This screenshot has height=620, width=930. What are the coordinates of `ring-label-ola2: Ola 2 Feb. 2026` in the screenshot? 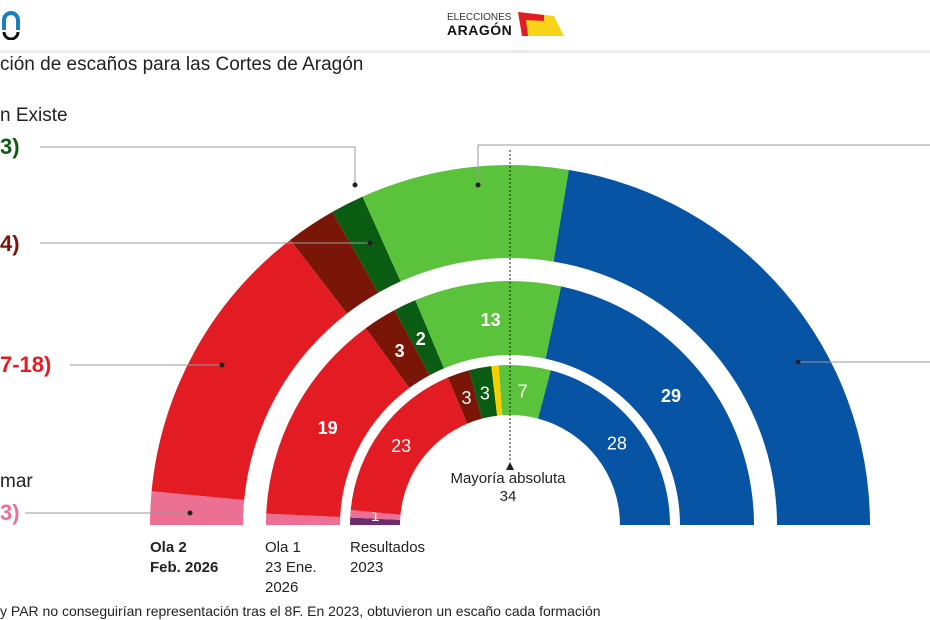 It's located at (184, 558).